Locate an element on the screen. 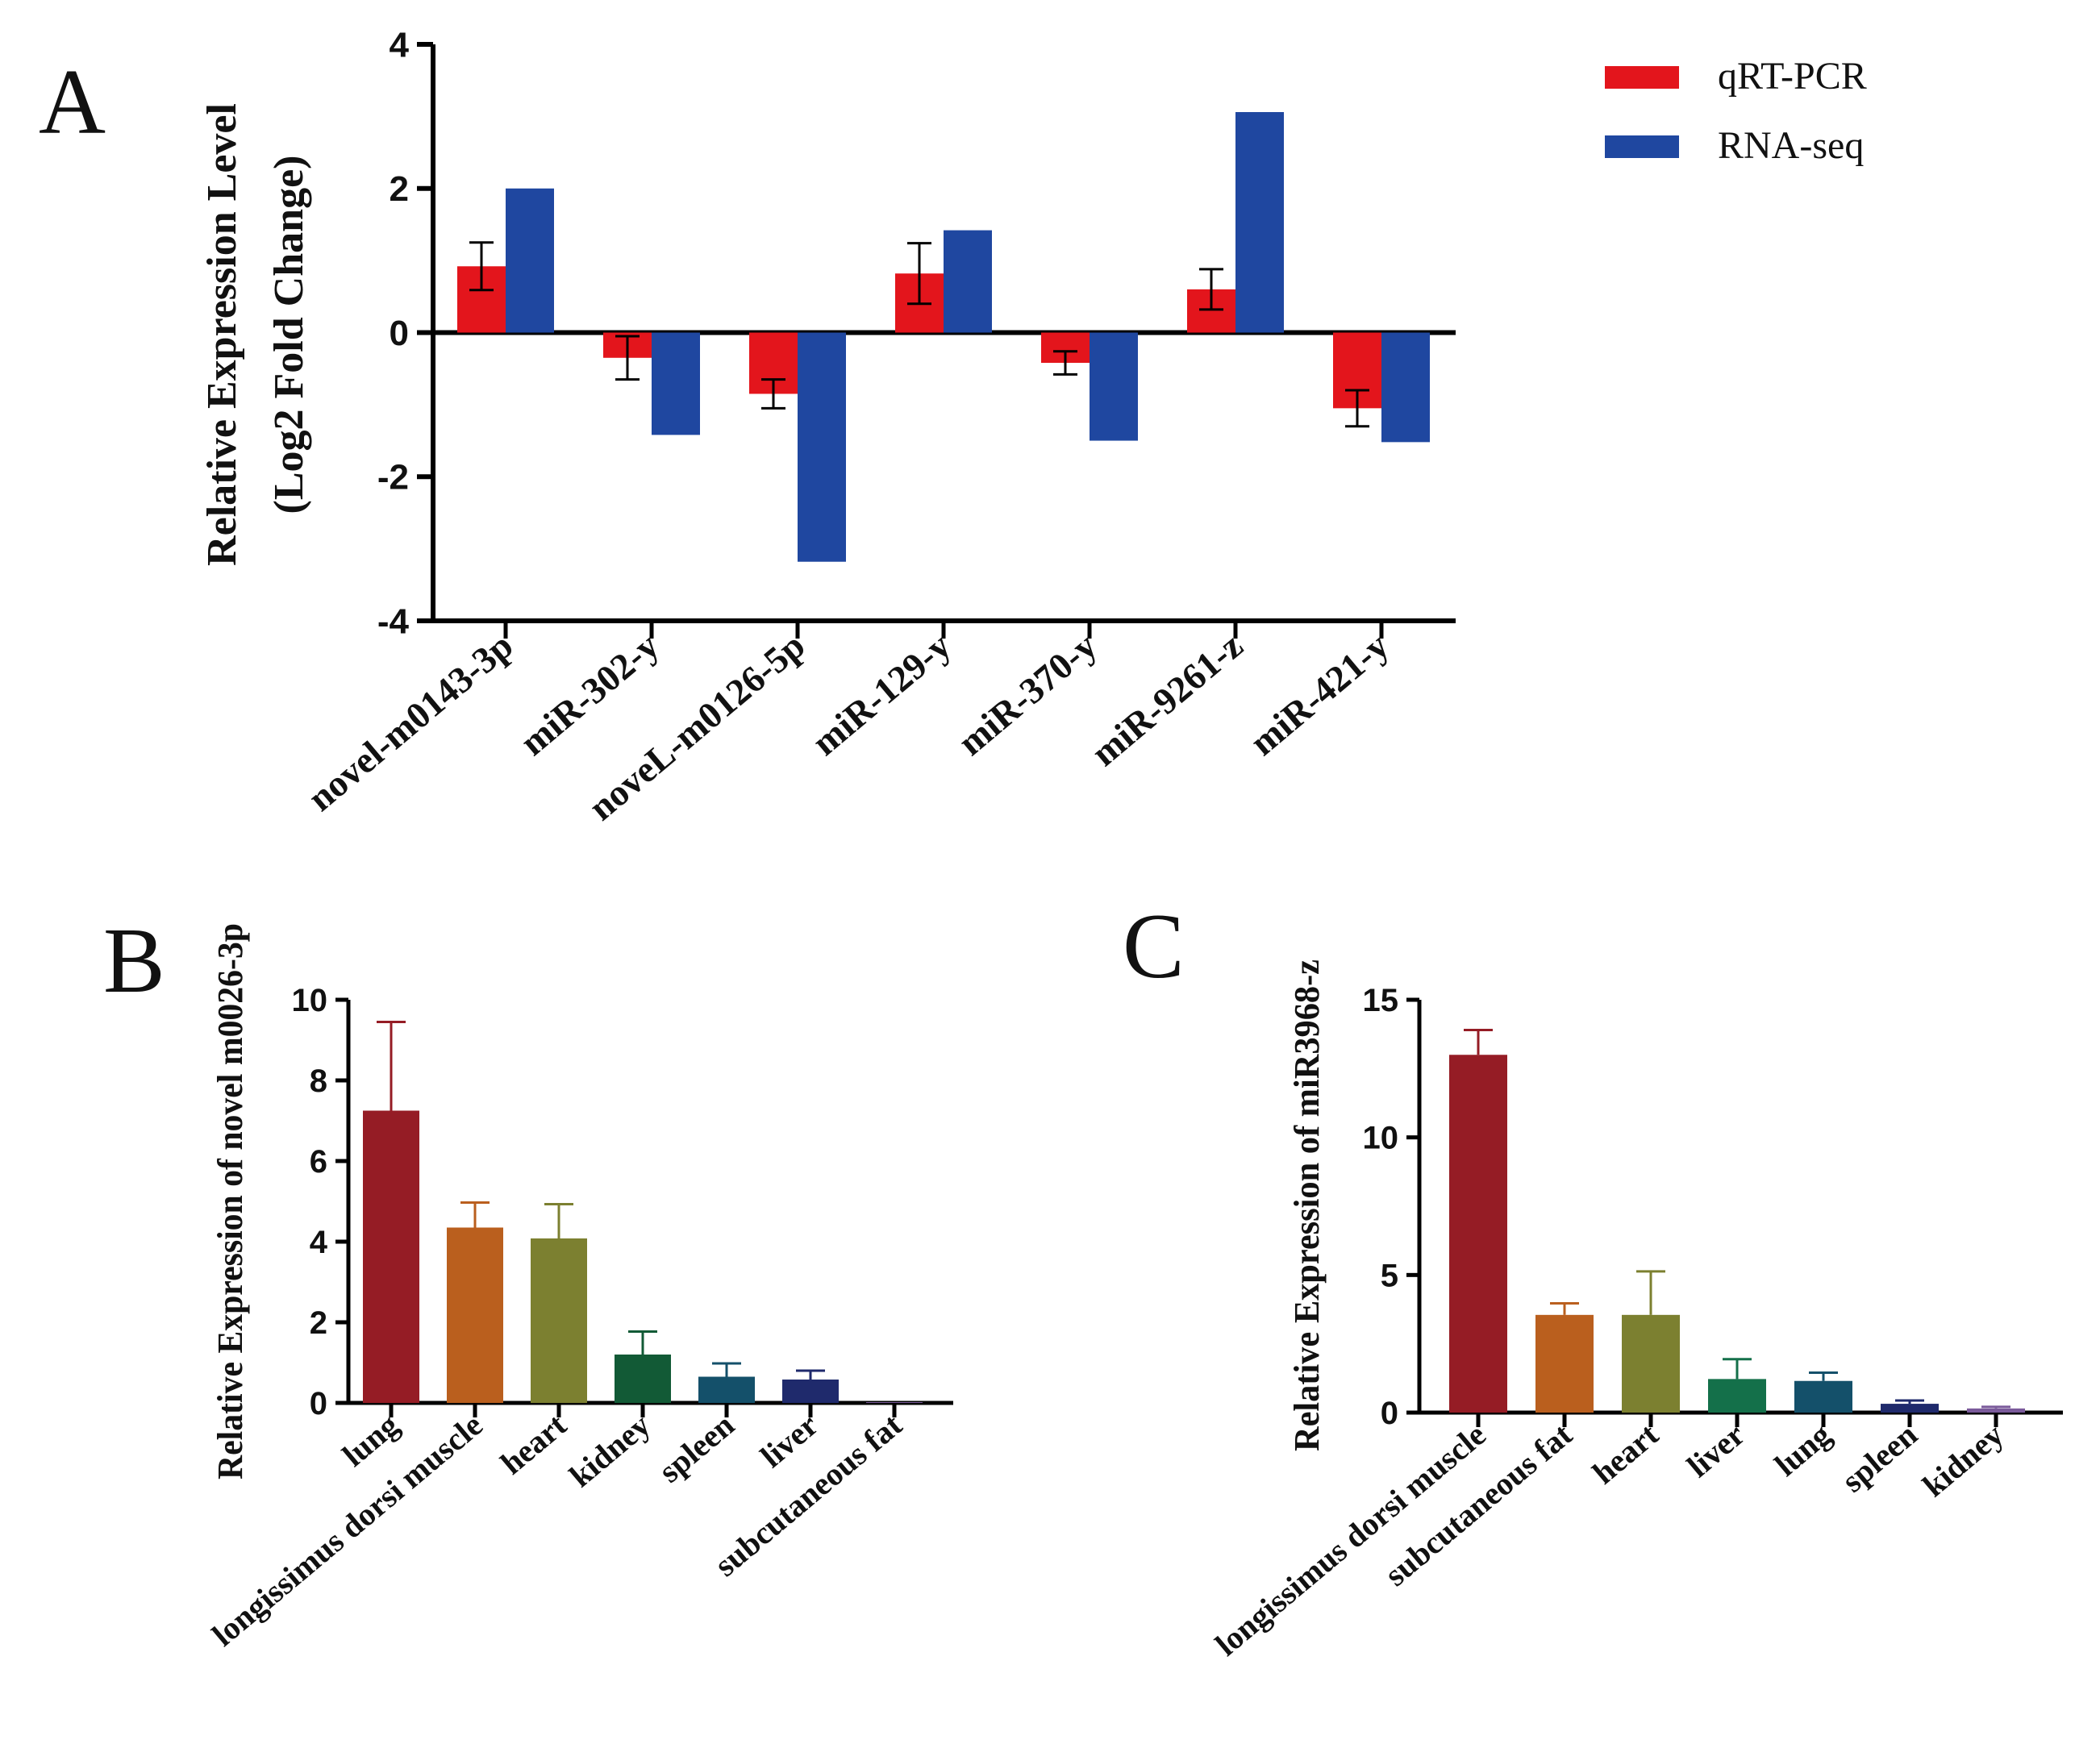 This screenshot has height=1748, width=2100. panel-b-ytick-label: 8 is located at coordinates (318, 1081).